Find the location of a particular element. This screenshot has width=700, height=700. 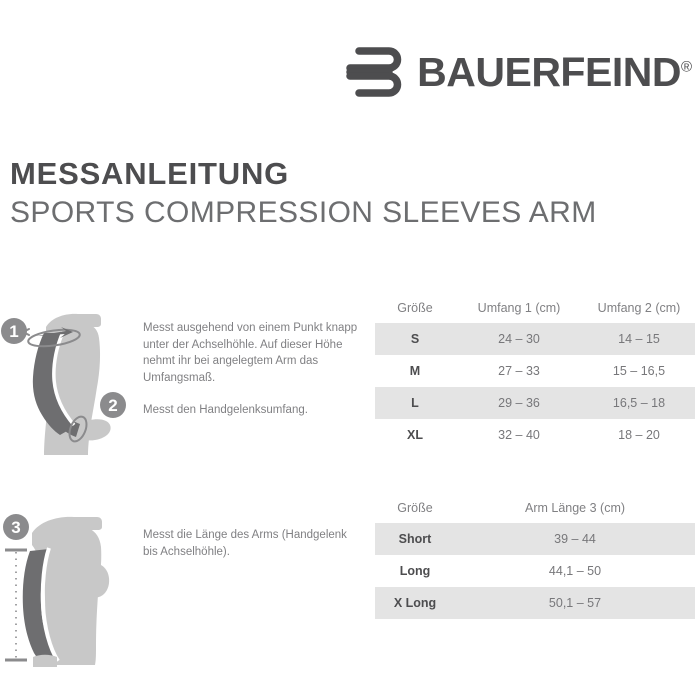

marker-badge-1-label: 1 is located at coordinates (13, 331).